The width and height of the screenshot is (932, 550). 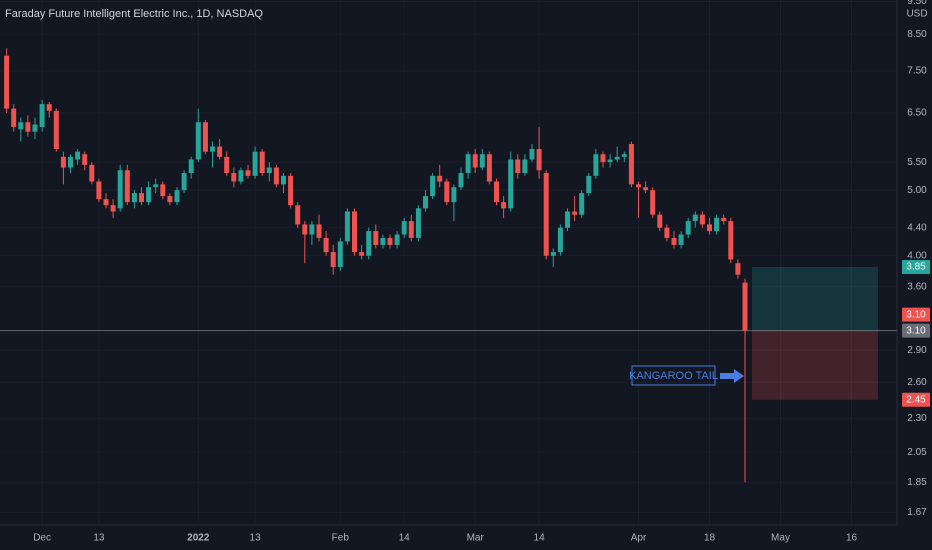 What do you see at coordinates (917, 350) in the screenshot?
I see `y-tick-label: 2.90` at bounding box center [917, 350].